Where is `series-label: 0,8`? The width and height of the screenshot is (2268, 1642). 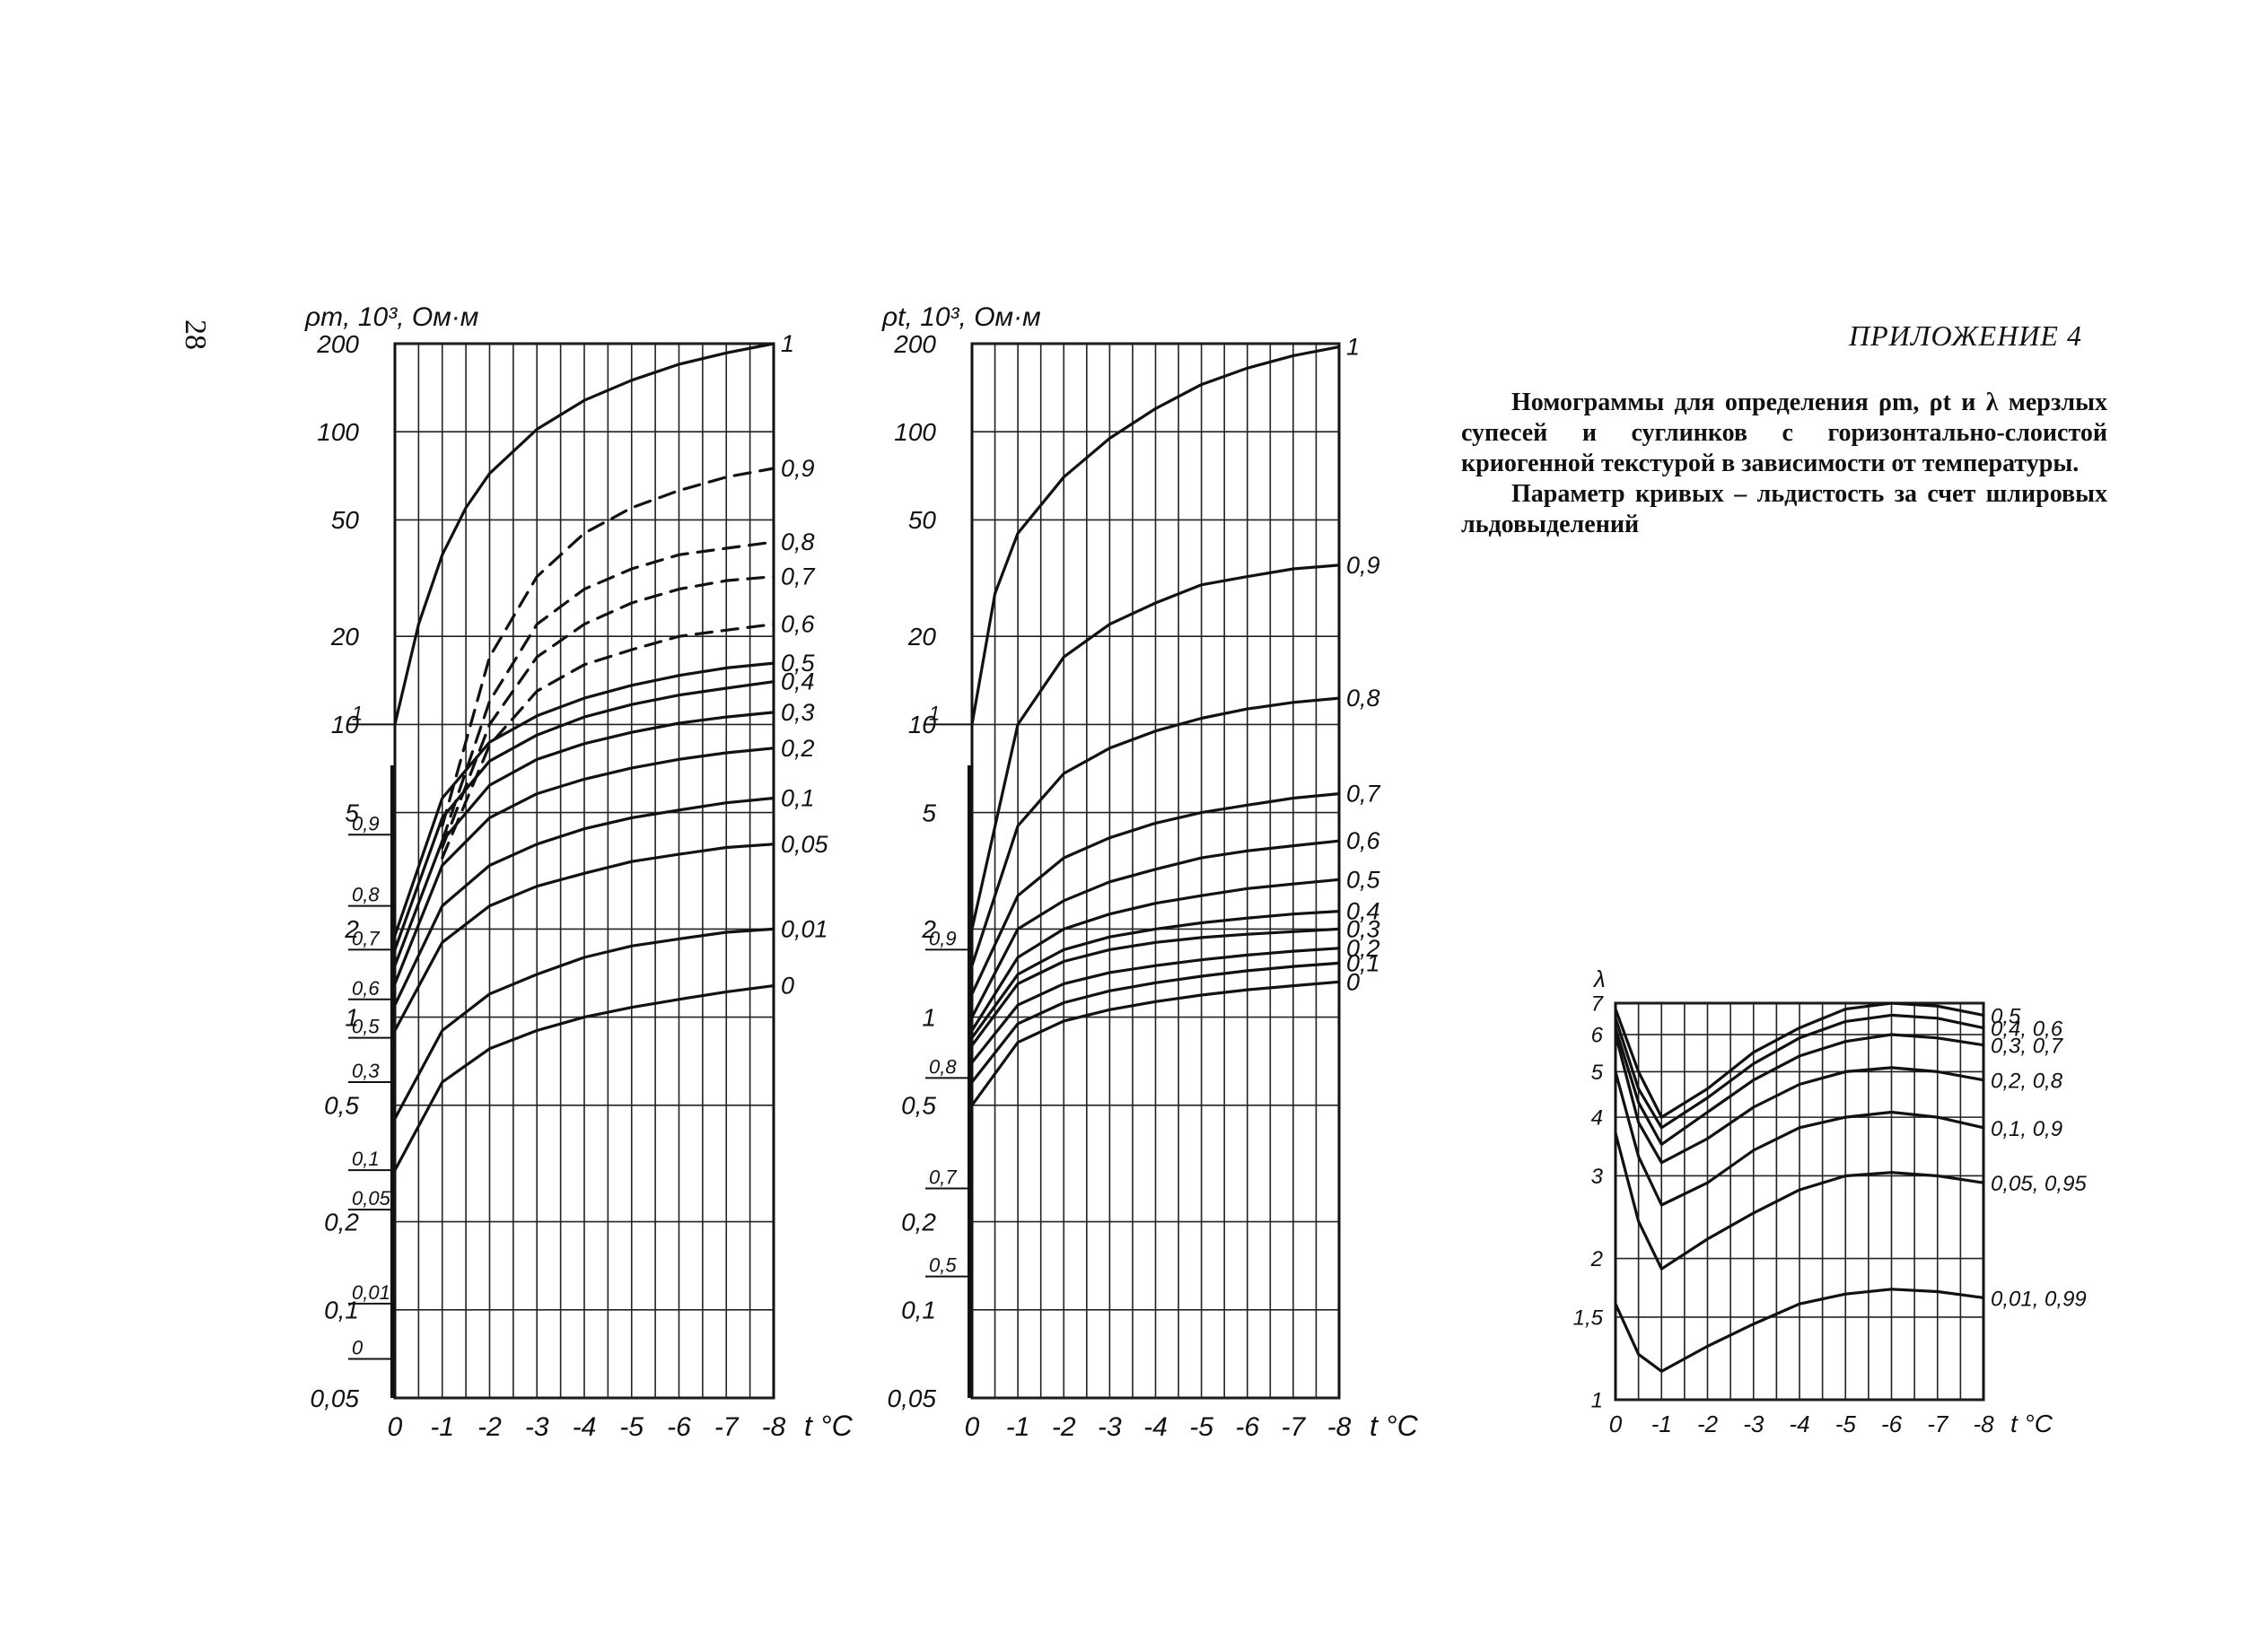
series-label: 0,8 is located at coordinates (1363, 698).